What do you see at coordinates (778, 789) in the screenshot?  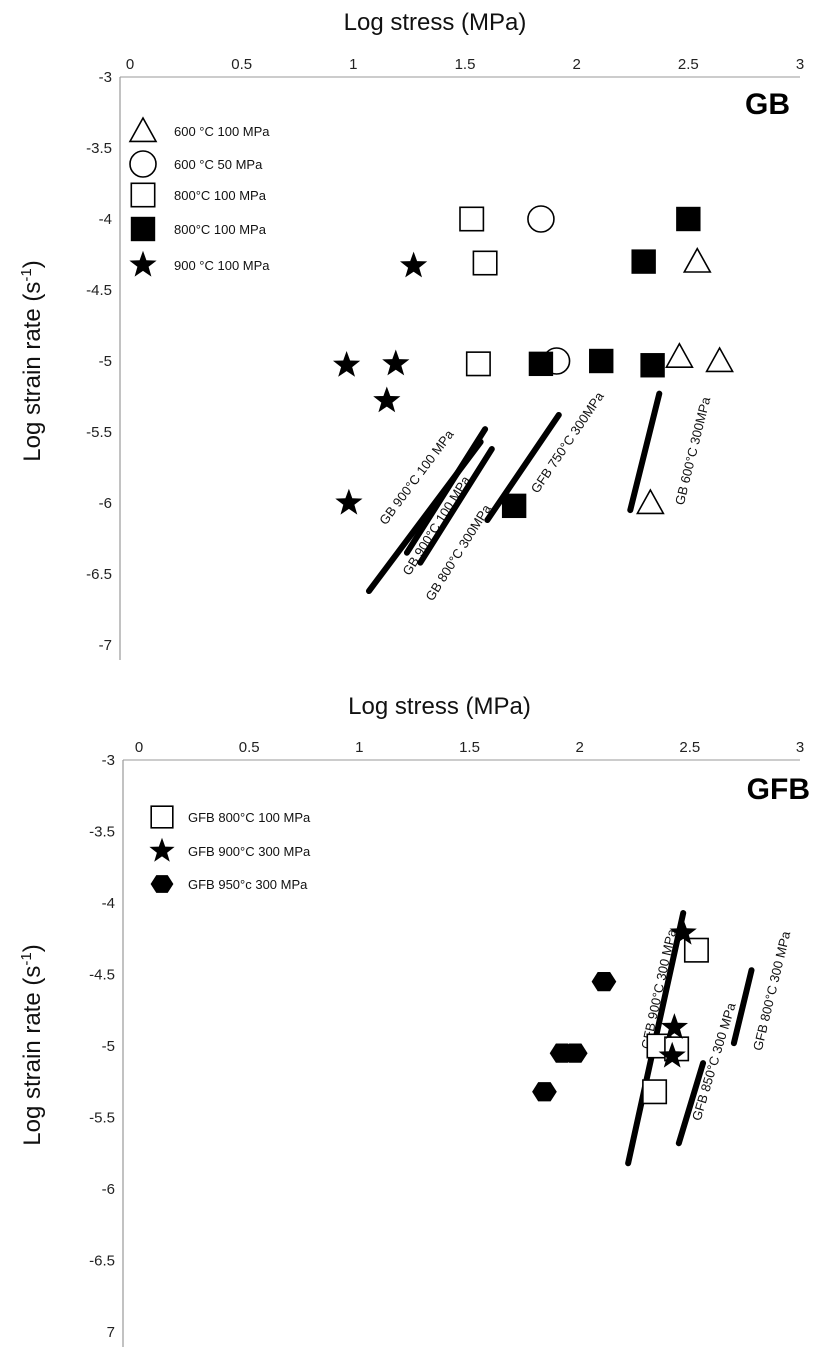 I see `panel-title: GFB` at bounding box center [778, 789].